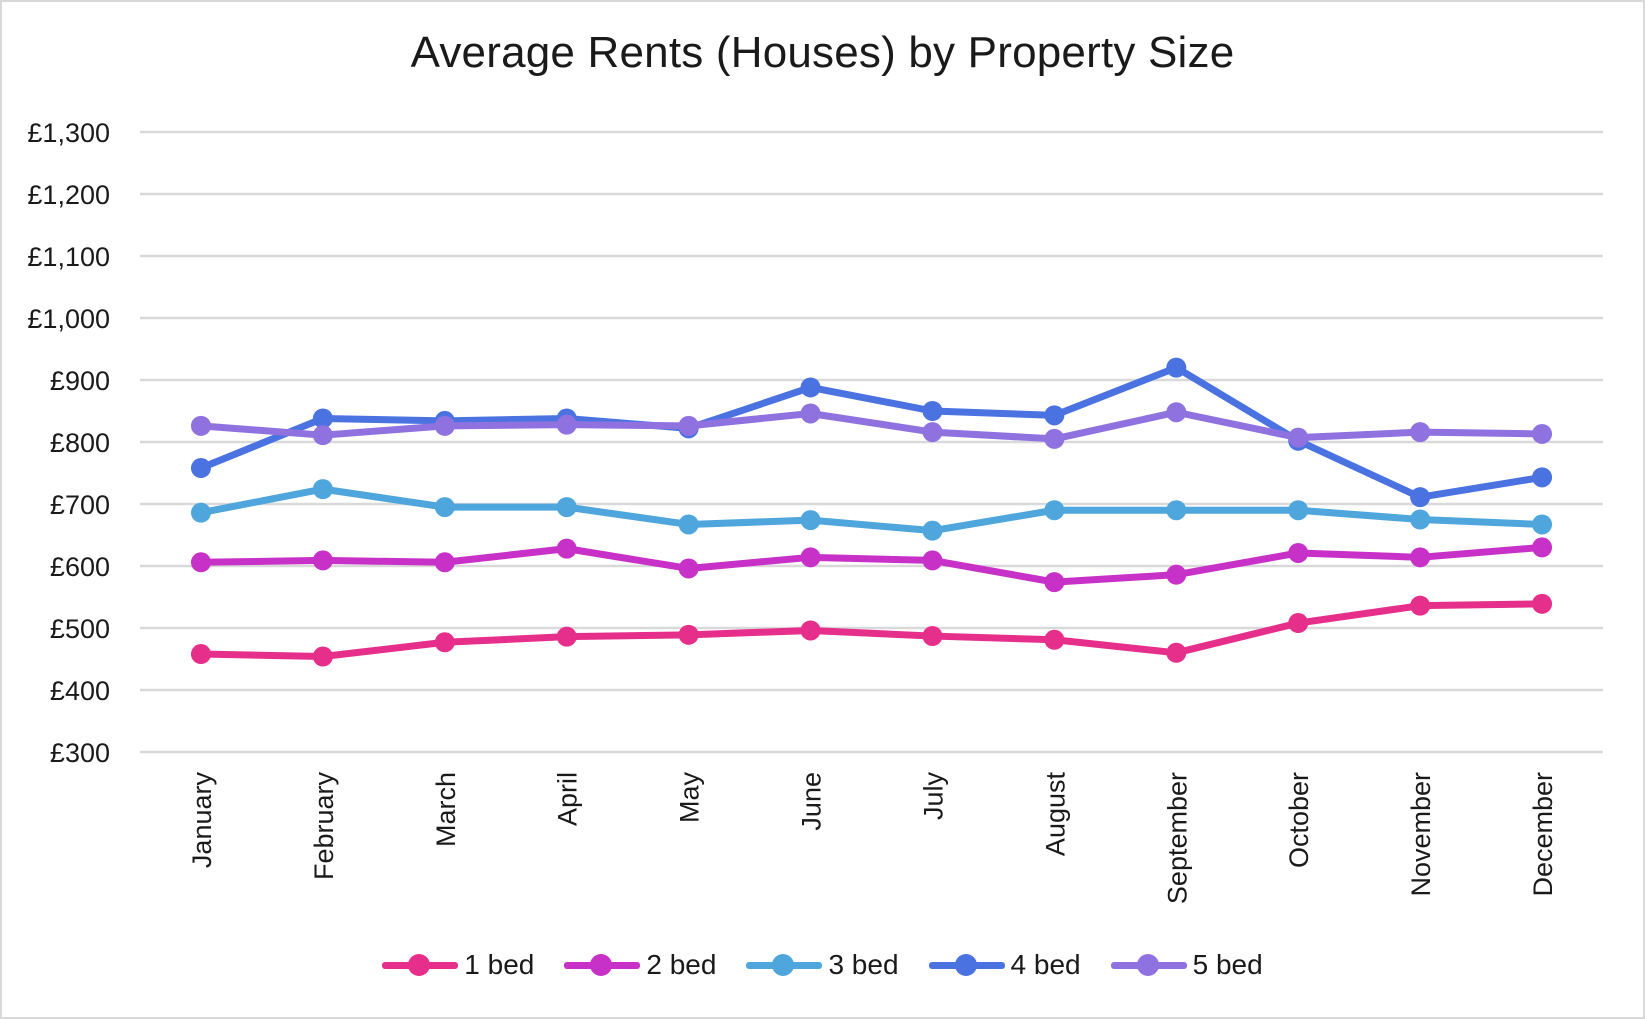 This screenshot has width=1645, height=1019. What do you see at coordinates (1227, 964) in the screenshot?
I see `legend-label: 5 bed` at bounding box center [1227, 964].